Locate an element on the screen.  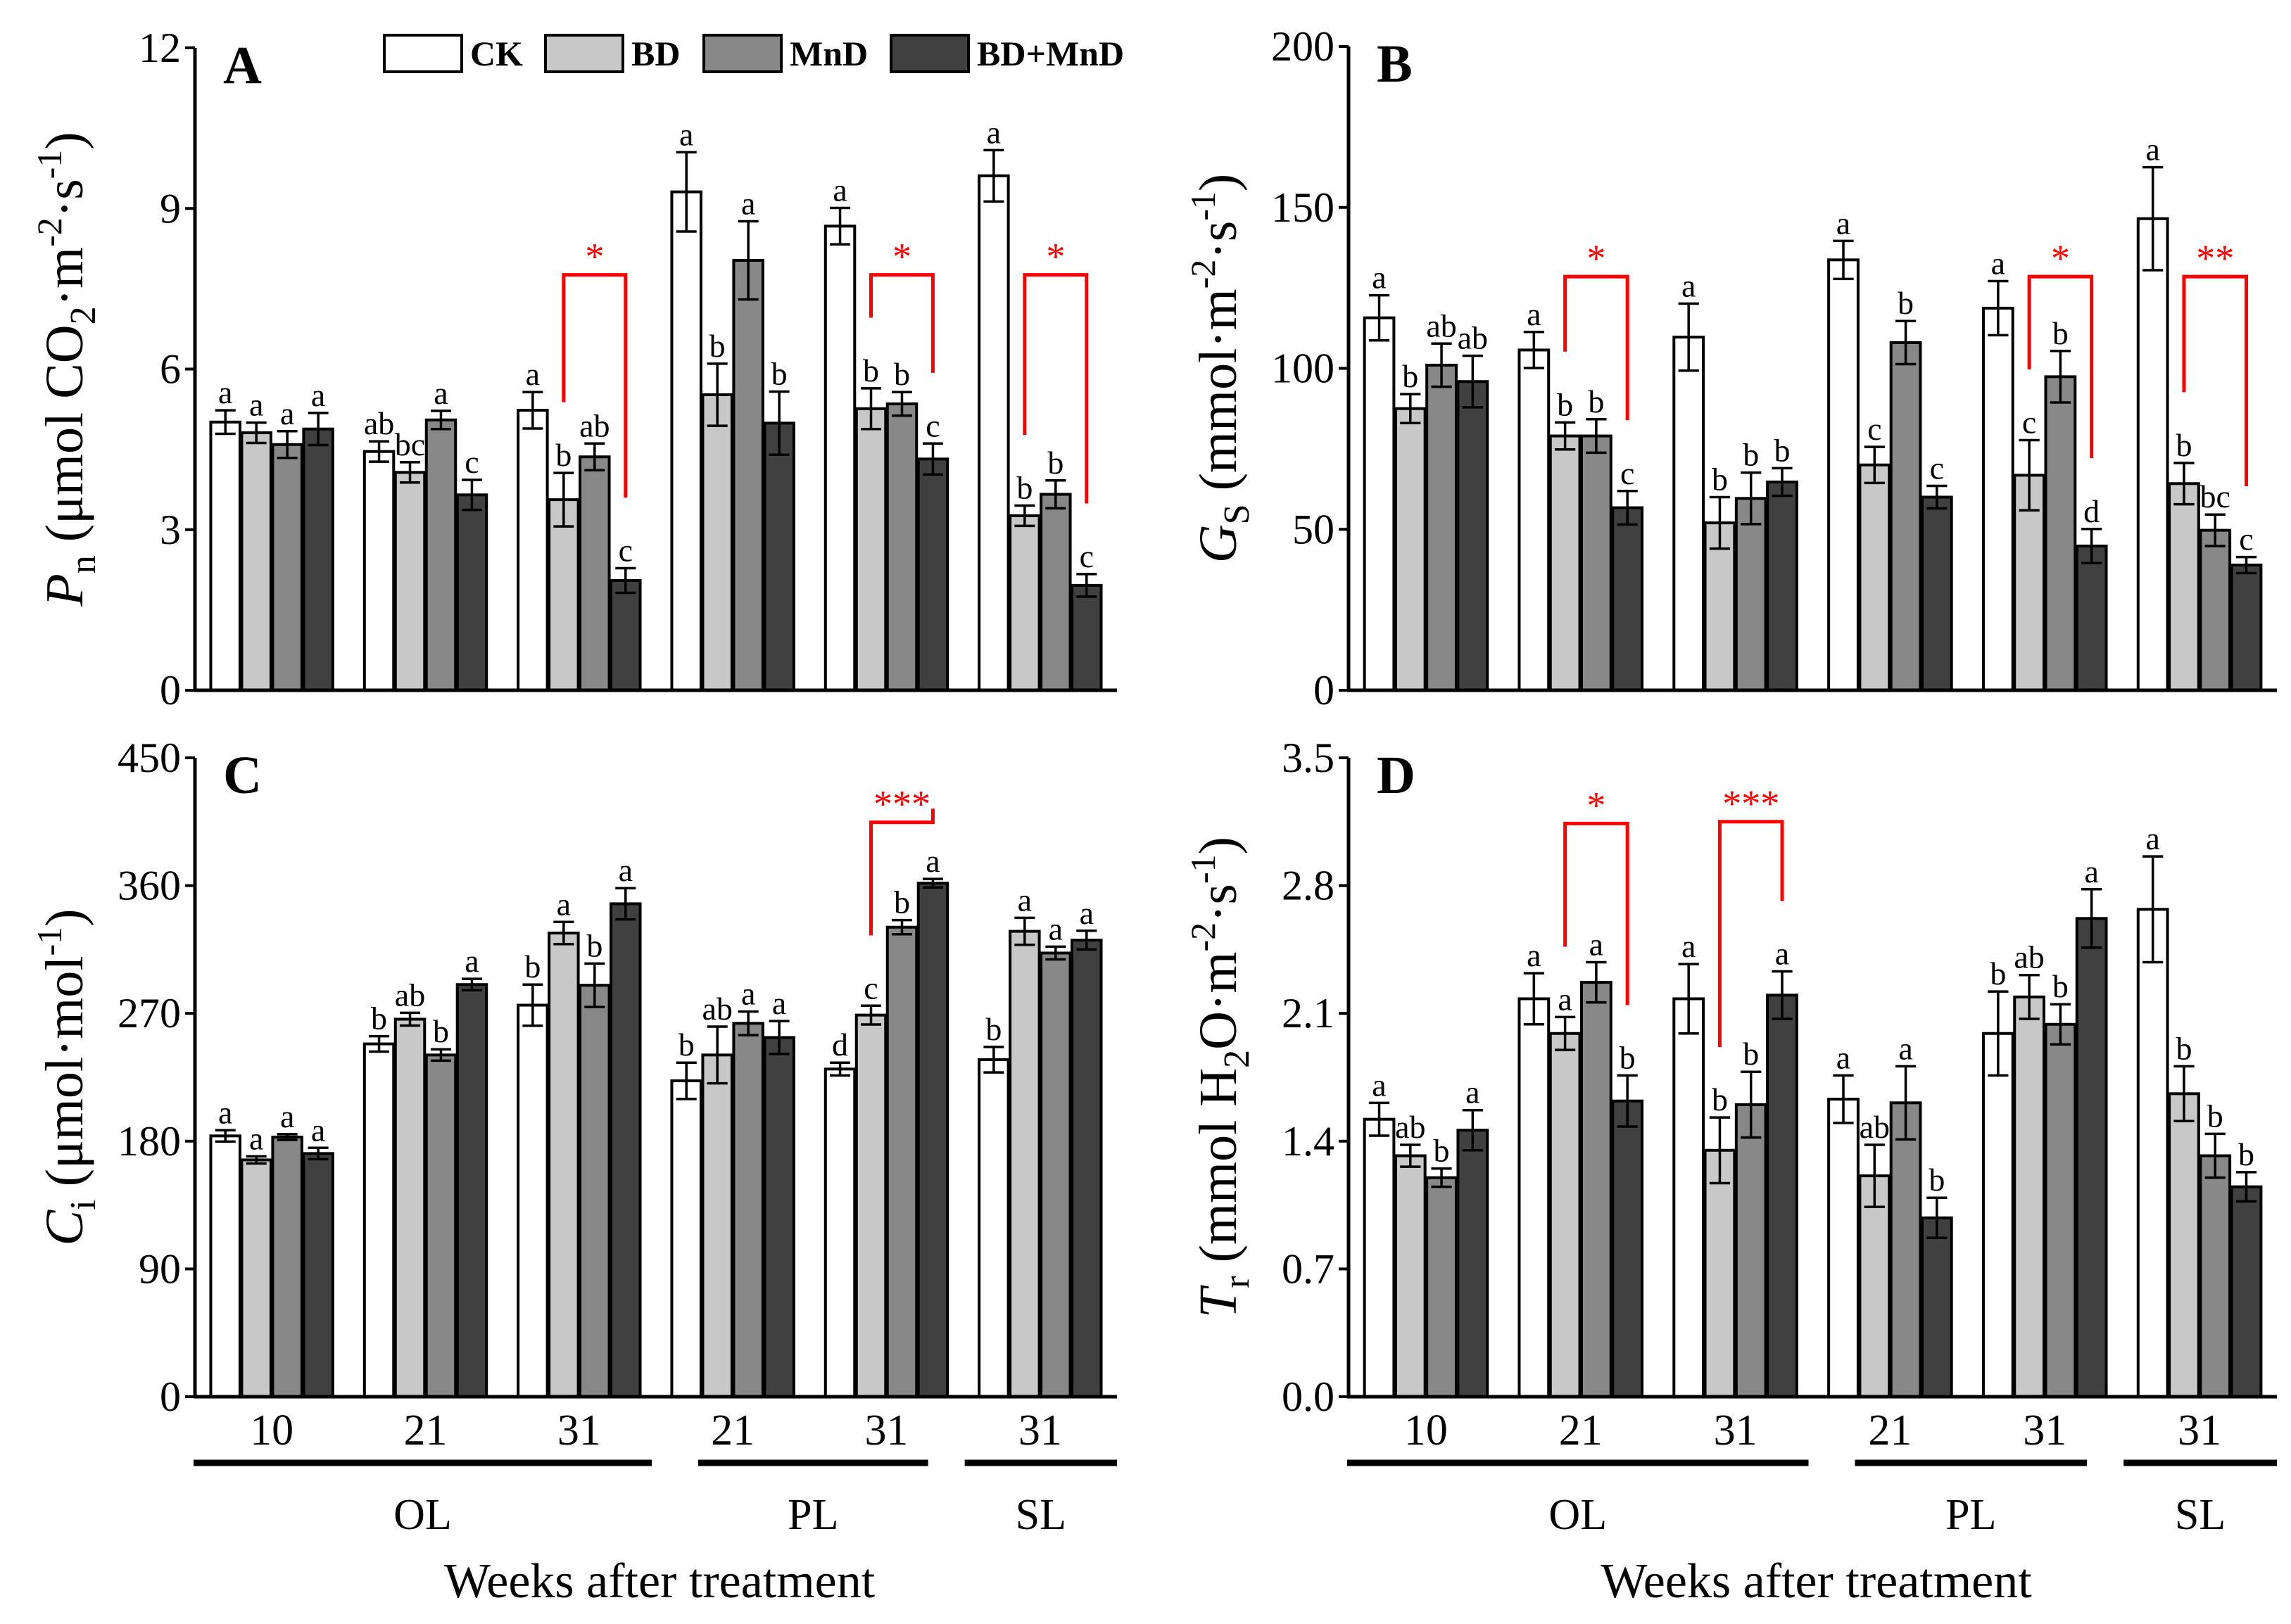
category-group-label: OL is located at coordinates (422, 1515).